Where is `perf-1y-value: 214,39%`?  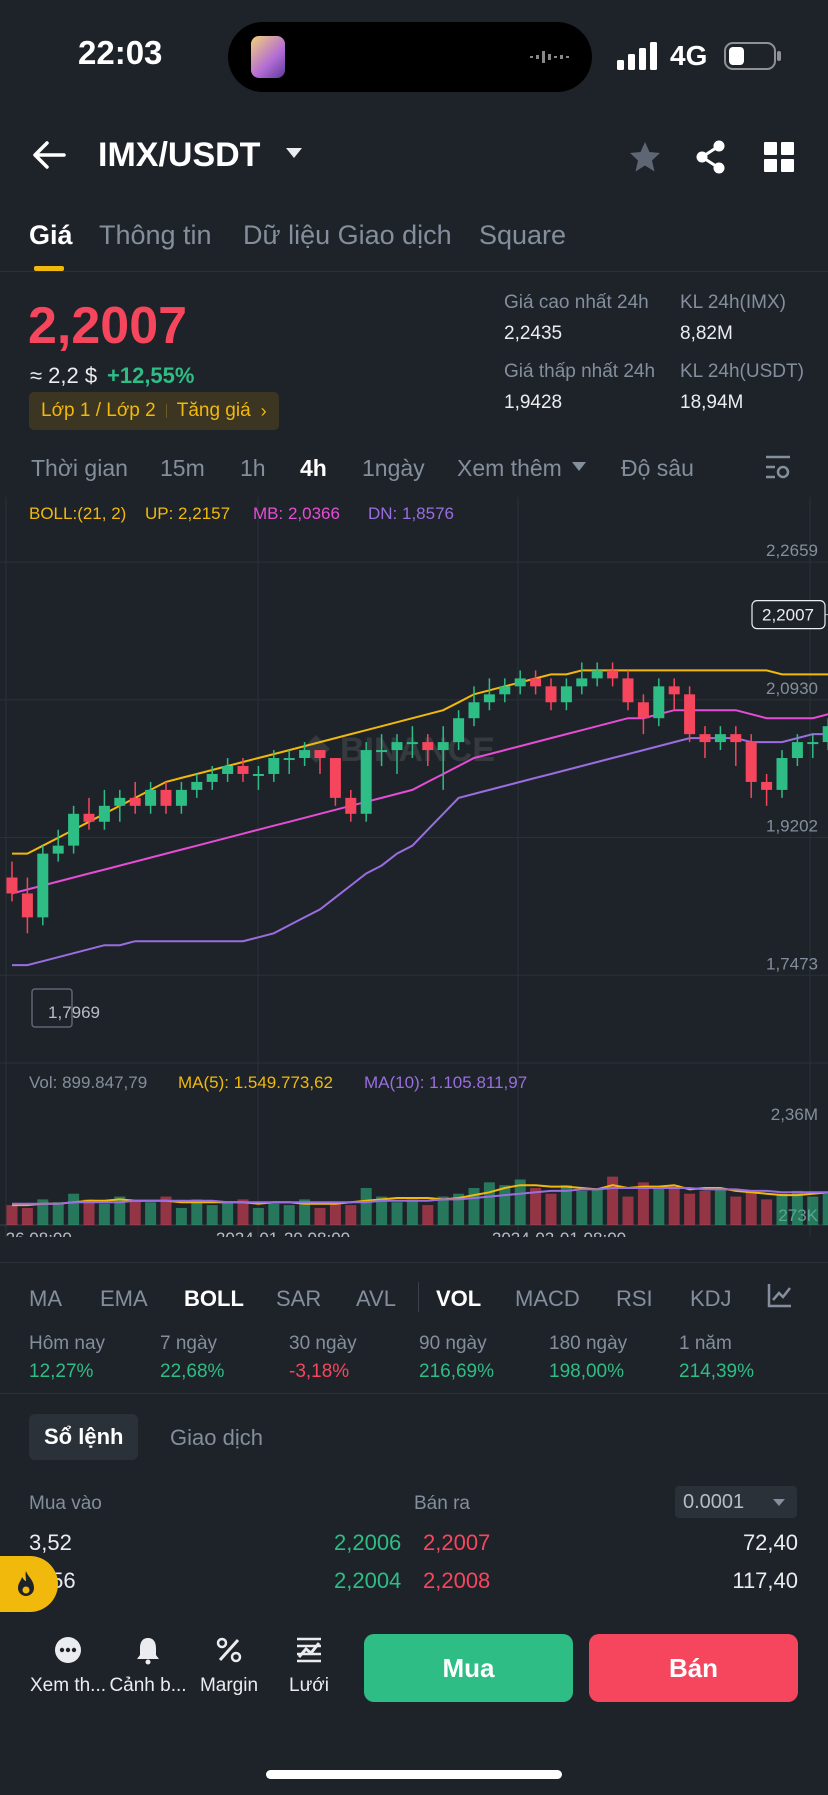 perf-1y-value: 214,39% is located at coordinates (717, 1371).